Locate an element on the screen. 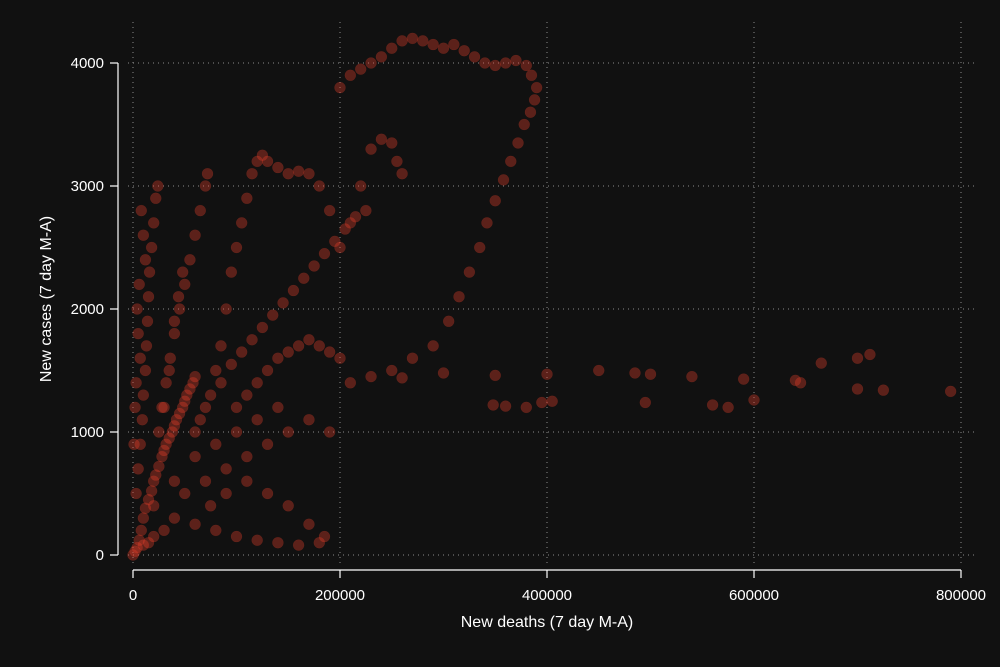 The height and width of the screenshot is (667, 1000). x-tick-label-0: 0 is located at coordinates (133, 595).